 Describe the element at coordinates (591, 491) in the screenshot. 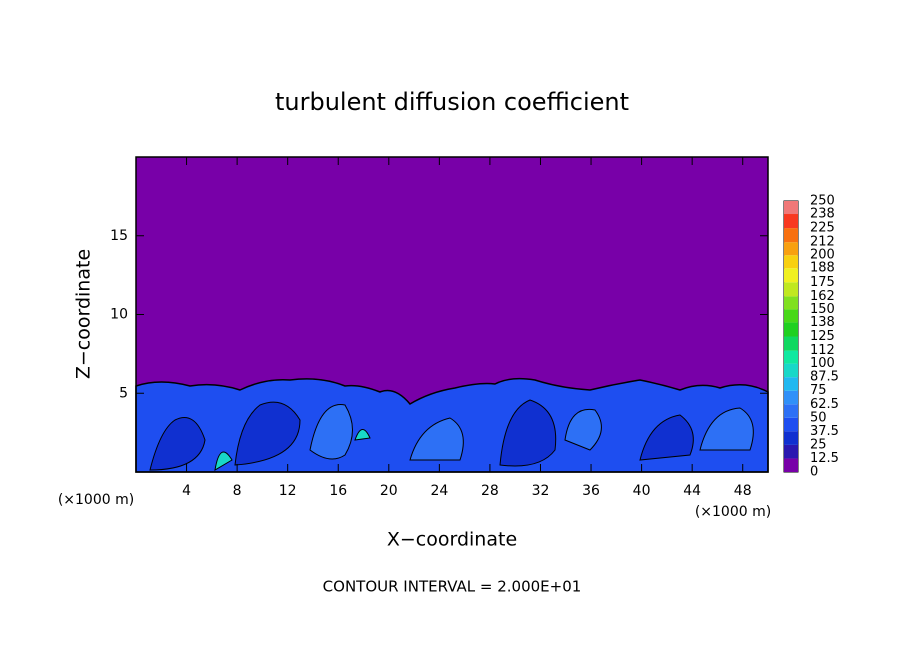

I see `x-tick-label: 36` at that location.